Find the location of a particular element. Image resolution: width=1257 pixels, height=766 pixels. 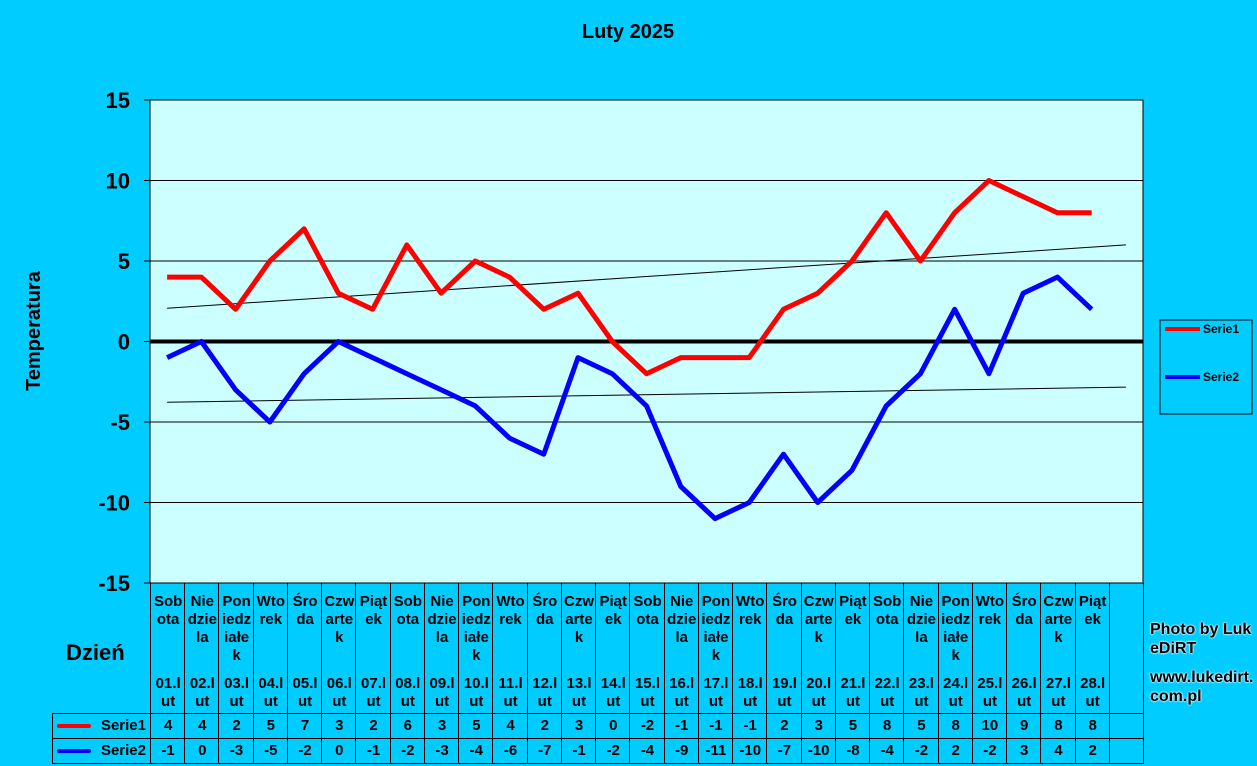

y-tick-label: 15 is located at coordinates (118, 100).